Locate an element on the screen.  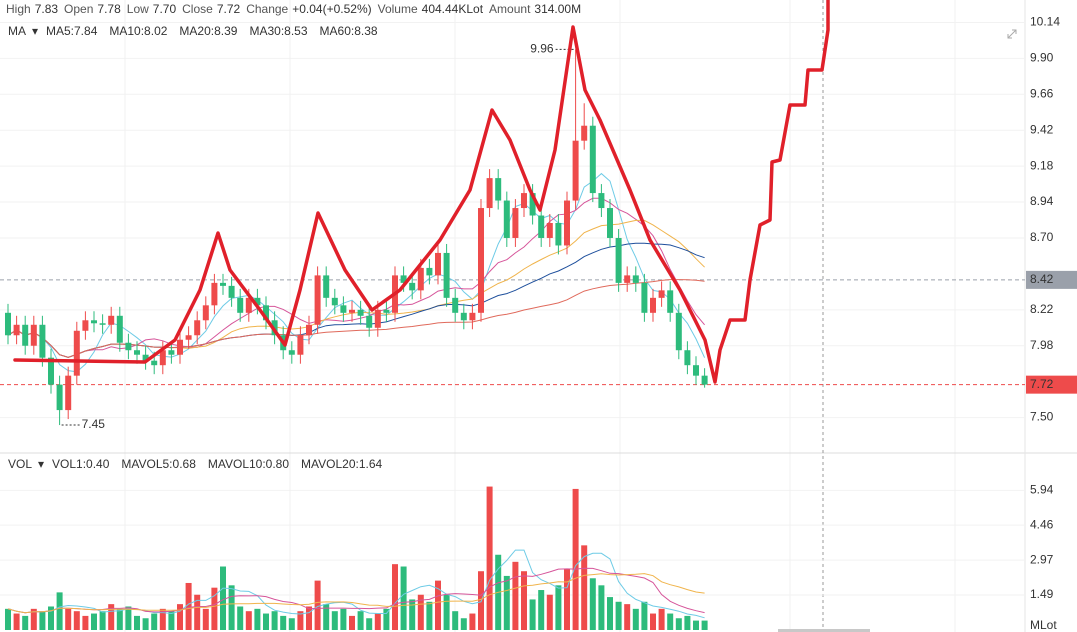
header-value: +0.04(+0.52%) is located at coordinates (331, 9).